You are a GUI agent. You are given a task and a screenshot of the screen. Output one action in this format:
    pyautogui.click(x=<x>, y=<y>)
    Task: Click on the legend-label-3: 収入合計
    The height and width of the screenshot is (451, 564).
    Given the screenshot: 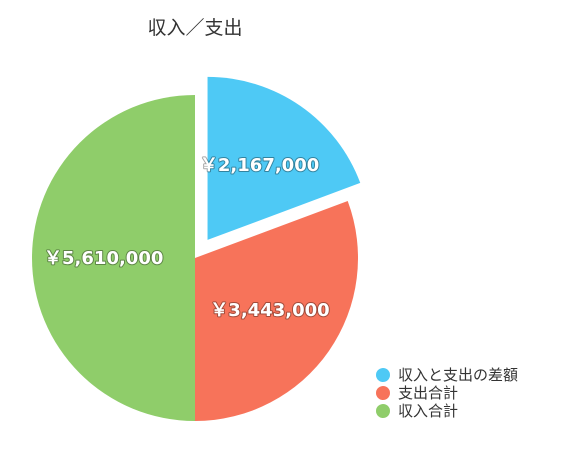 What is the action you would take?
    pyautogui.click(x=428, y=411)
    